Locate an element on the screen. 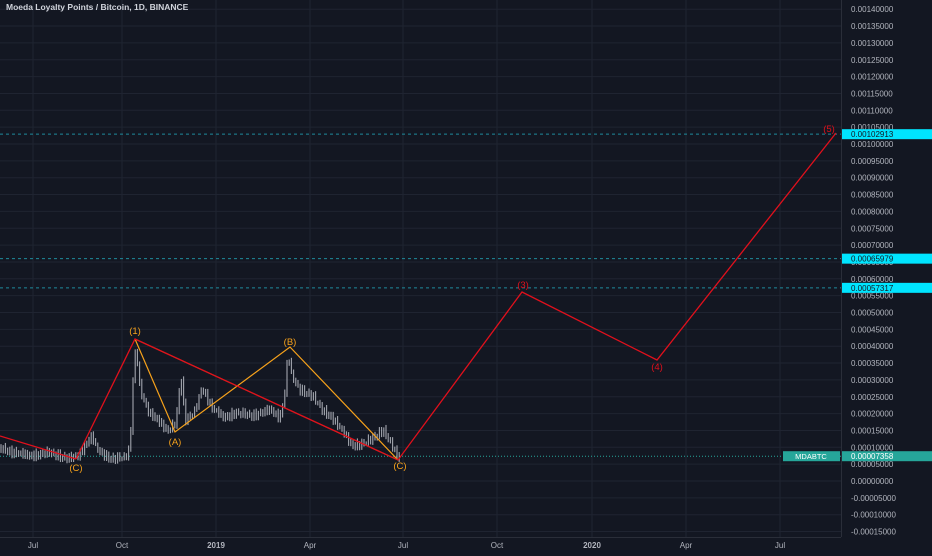 The width and height of the screenshot is (932, 556). price-tick-label: 0.00070000 is located at coordinates (872, 245).